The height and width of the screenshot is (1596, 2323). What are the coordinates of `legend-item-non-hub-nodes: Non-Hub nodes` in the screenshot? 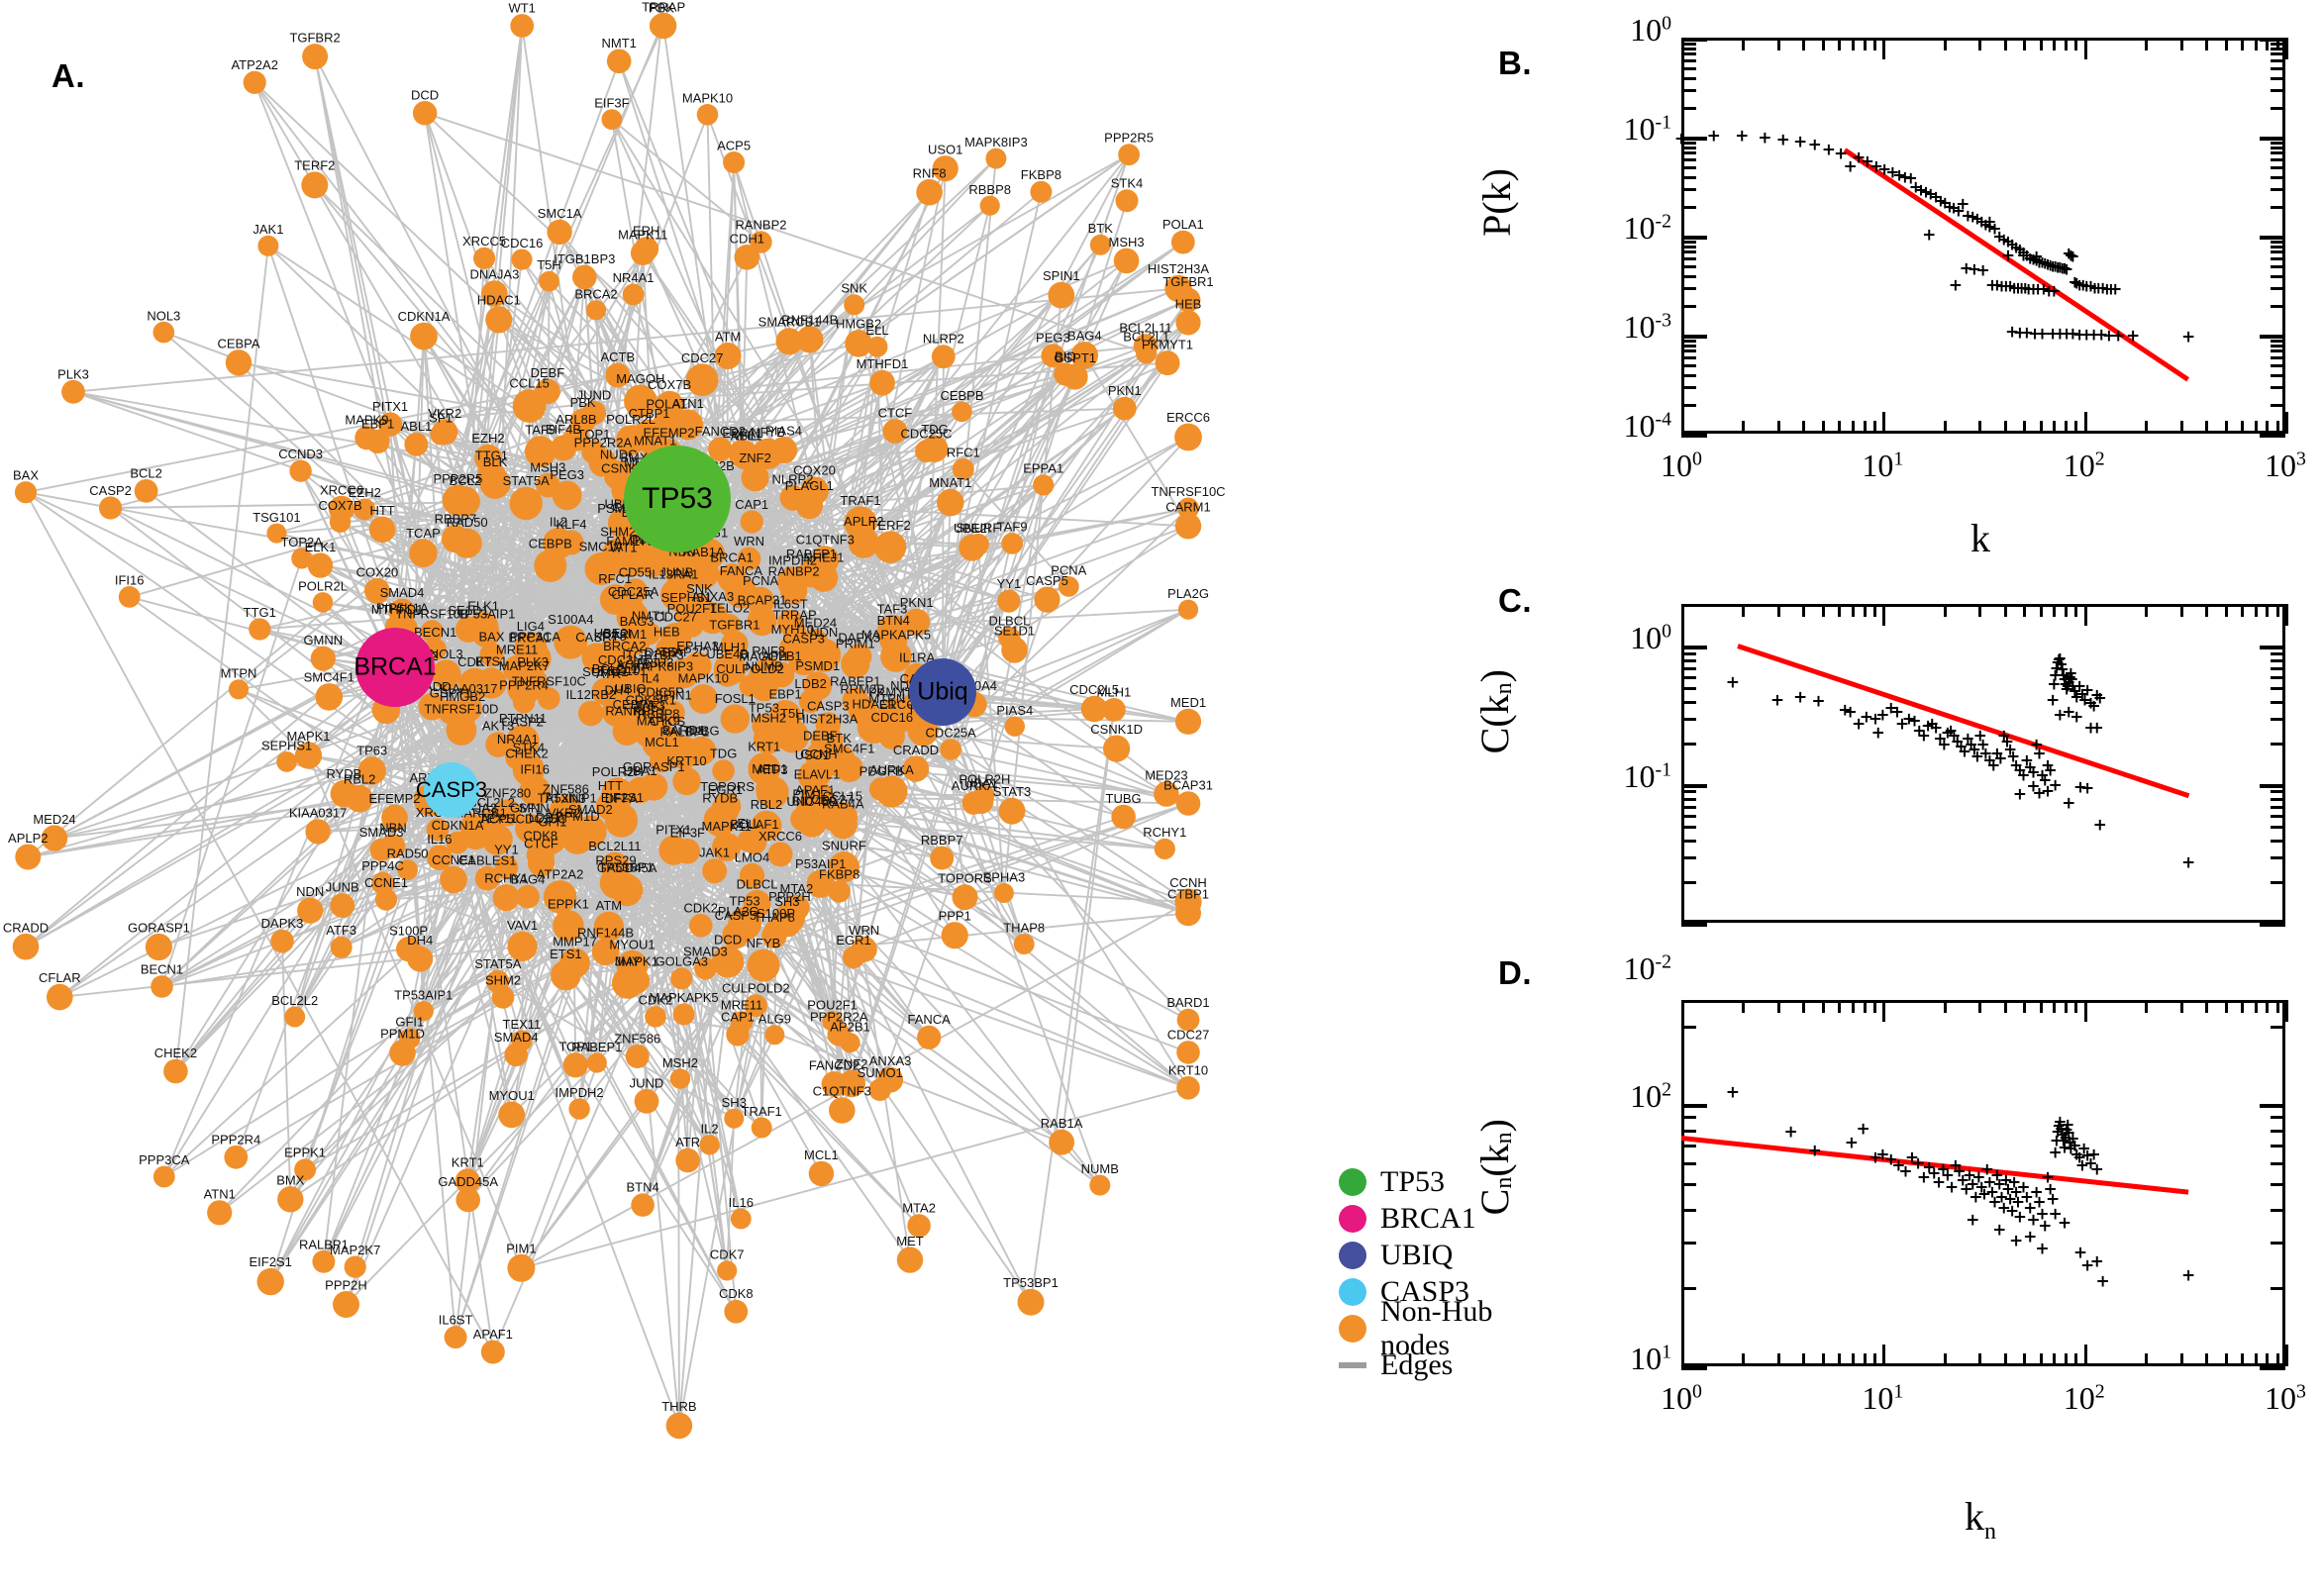 It's located at (1452, 1328).